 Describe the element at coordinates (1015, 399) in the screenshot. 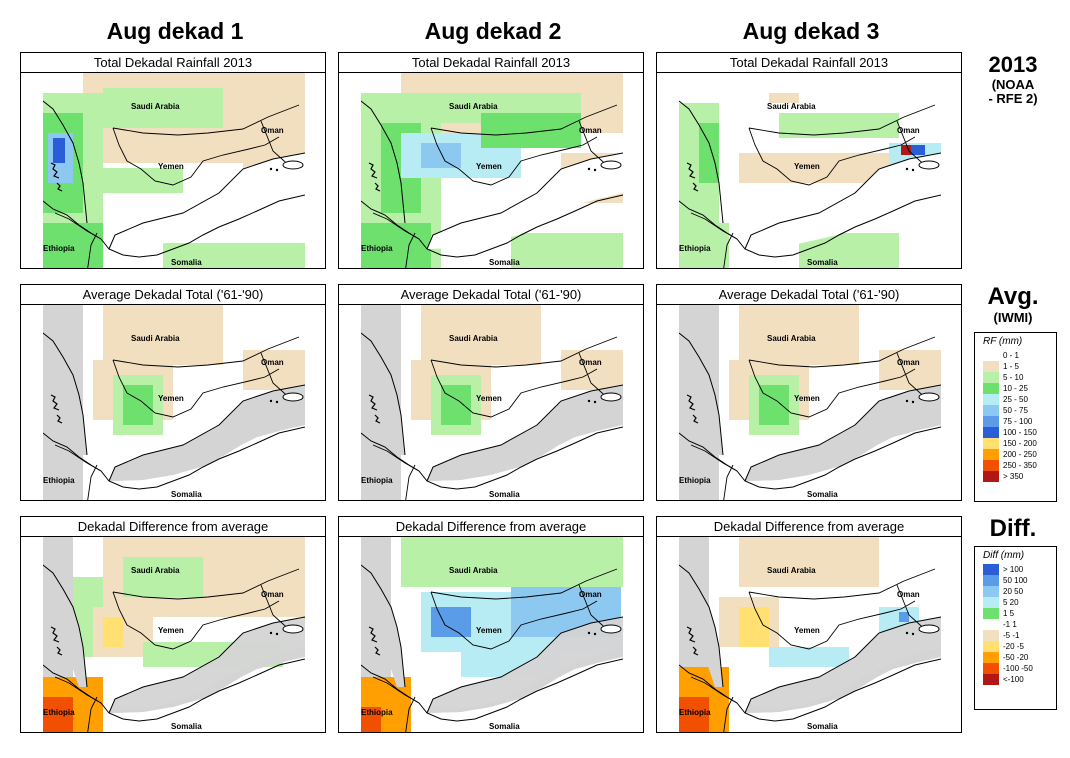

I see `rf-legend-label: 25 - 50` at that location.